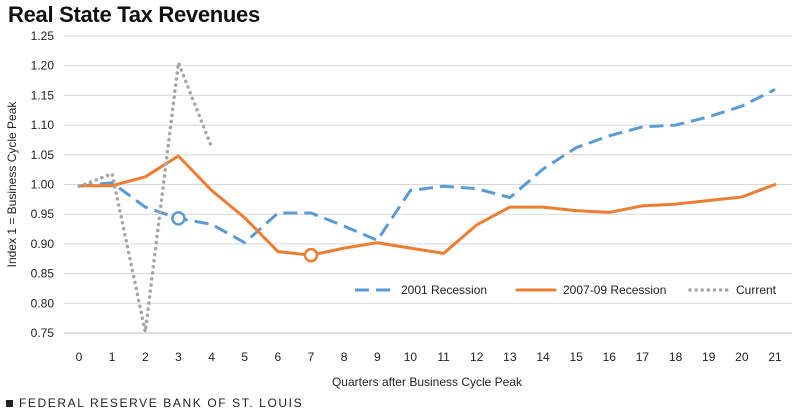 The width and height of the screenshot is (800, 412). What do you see at coordinates (311, 357) in the screenshot?
I see `x-tick-label: 7` at bounding box center [311, 357].